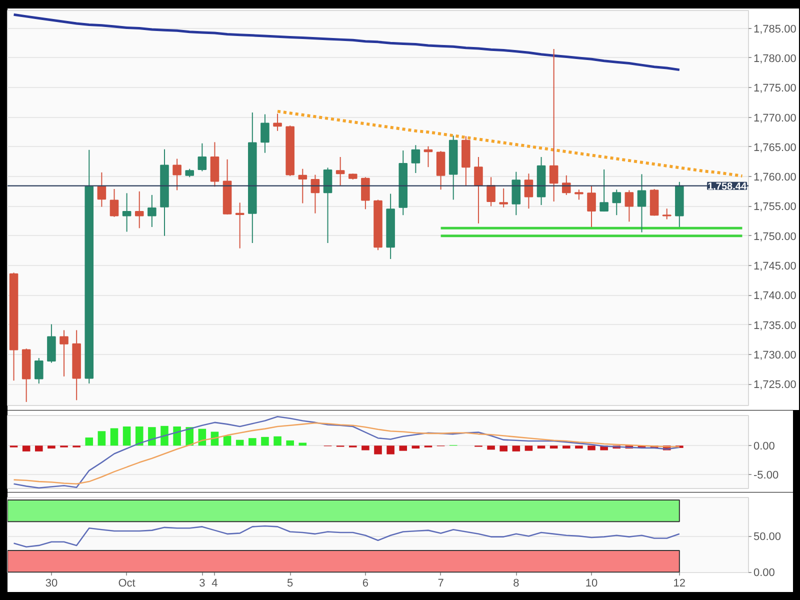  I want to click on y-tick-label: 1,745.00, so click(775, 266).